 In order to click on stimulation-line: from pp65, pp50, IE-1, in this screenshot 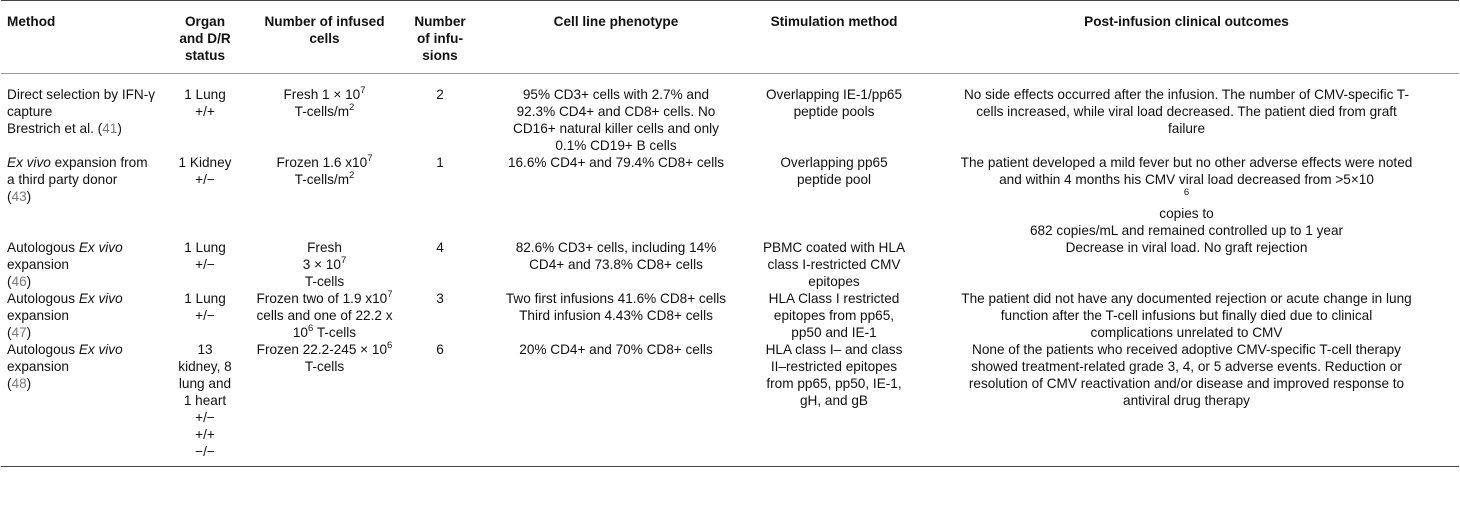, I will do `click(834, 383)`.